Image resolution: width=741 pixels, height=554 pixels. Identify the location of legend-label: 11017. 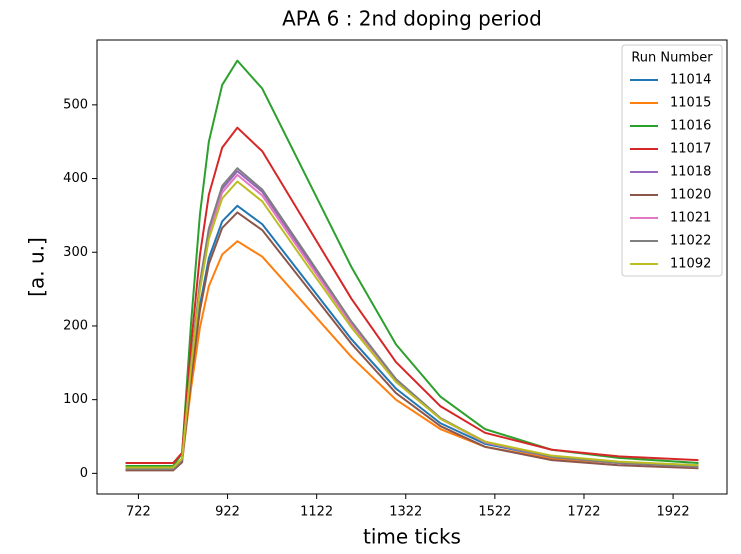
(690, 149).